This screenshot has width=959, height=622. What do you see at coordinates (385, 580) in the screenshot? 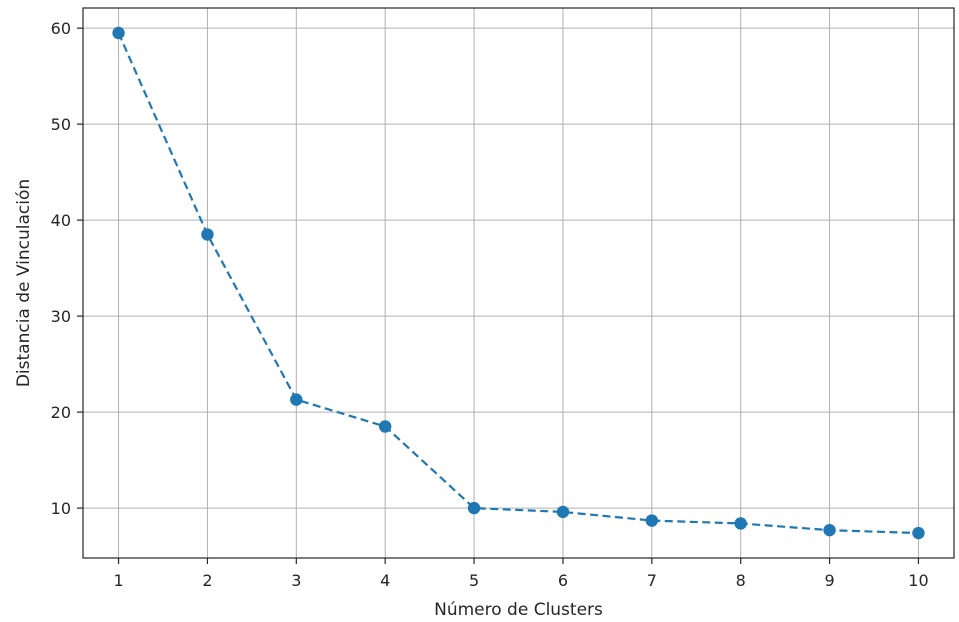
I see `x-tick-label: 4` at bounding box center [385, 580].